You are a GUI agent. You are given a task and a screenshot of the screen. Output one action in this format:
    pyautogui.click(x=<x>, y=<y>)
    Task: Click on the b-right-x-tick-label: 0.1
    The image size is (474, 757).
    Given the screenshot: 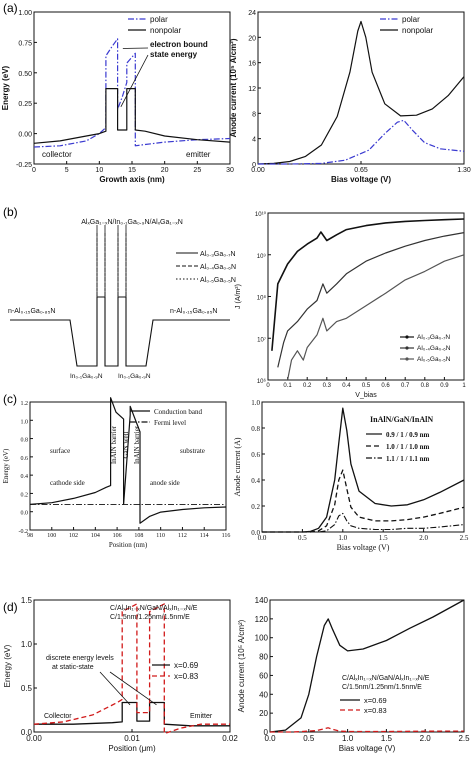 What is the action you would take?
    pyautogui.click(x=287, y=386)
    